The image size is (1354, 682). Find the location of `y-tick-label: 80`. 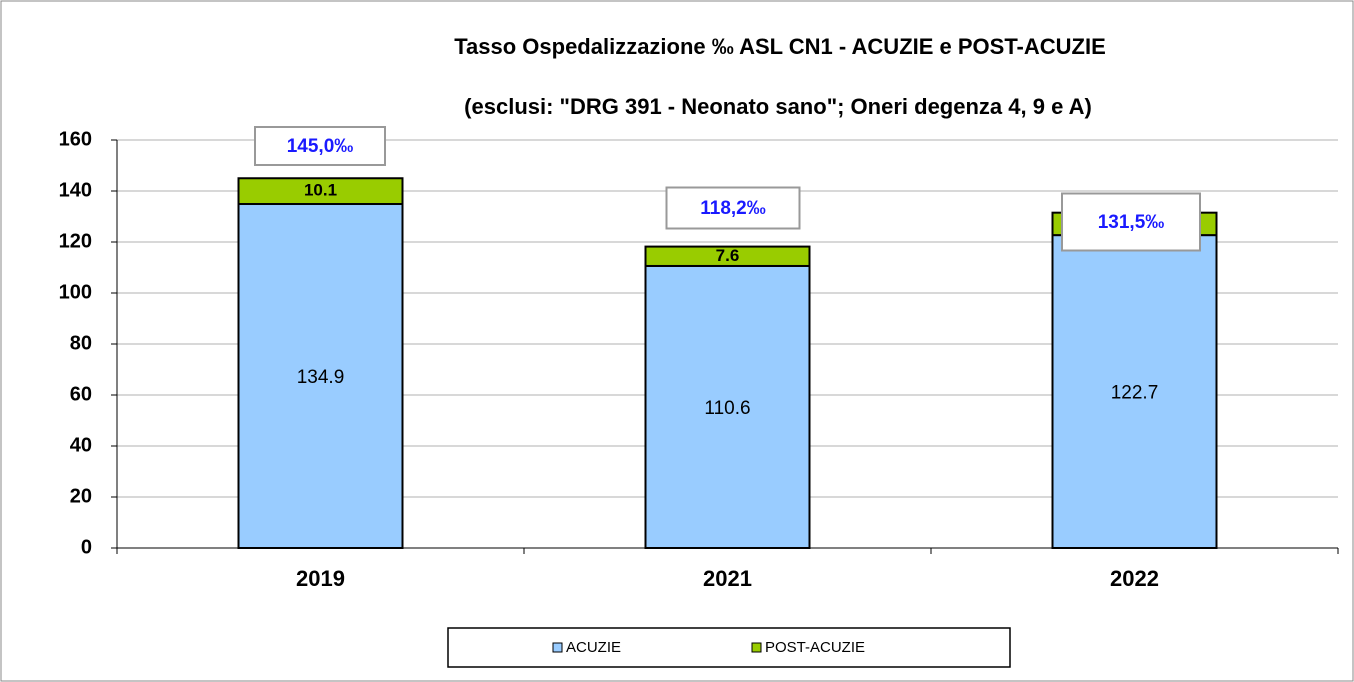

y-tick-label: 80 is located at coordinates (81, 343).